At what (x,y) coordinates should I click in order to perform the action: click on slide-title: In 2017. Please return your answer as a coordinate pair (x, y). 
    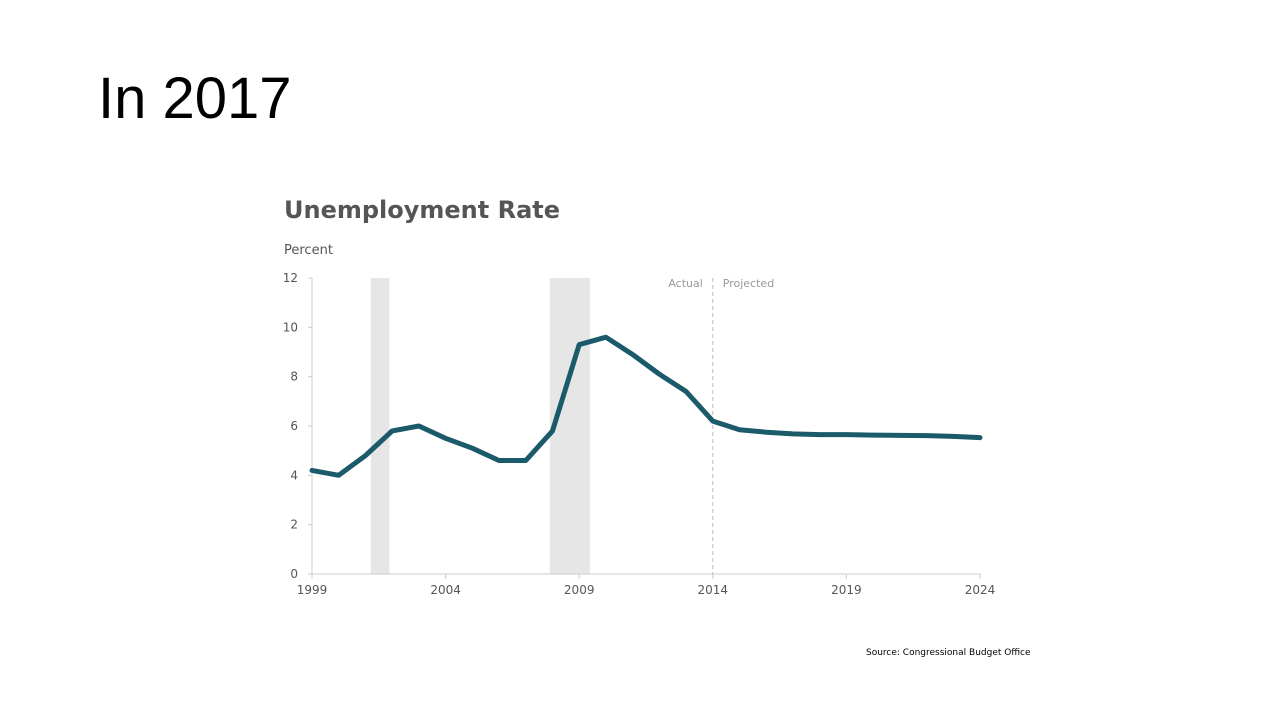
    Looking at the image, I should click on (195, 98).